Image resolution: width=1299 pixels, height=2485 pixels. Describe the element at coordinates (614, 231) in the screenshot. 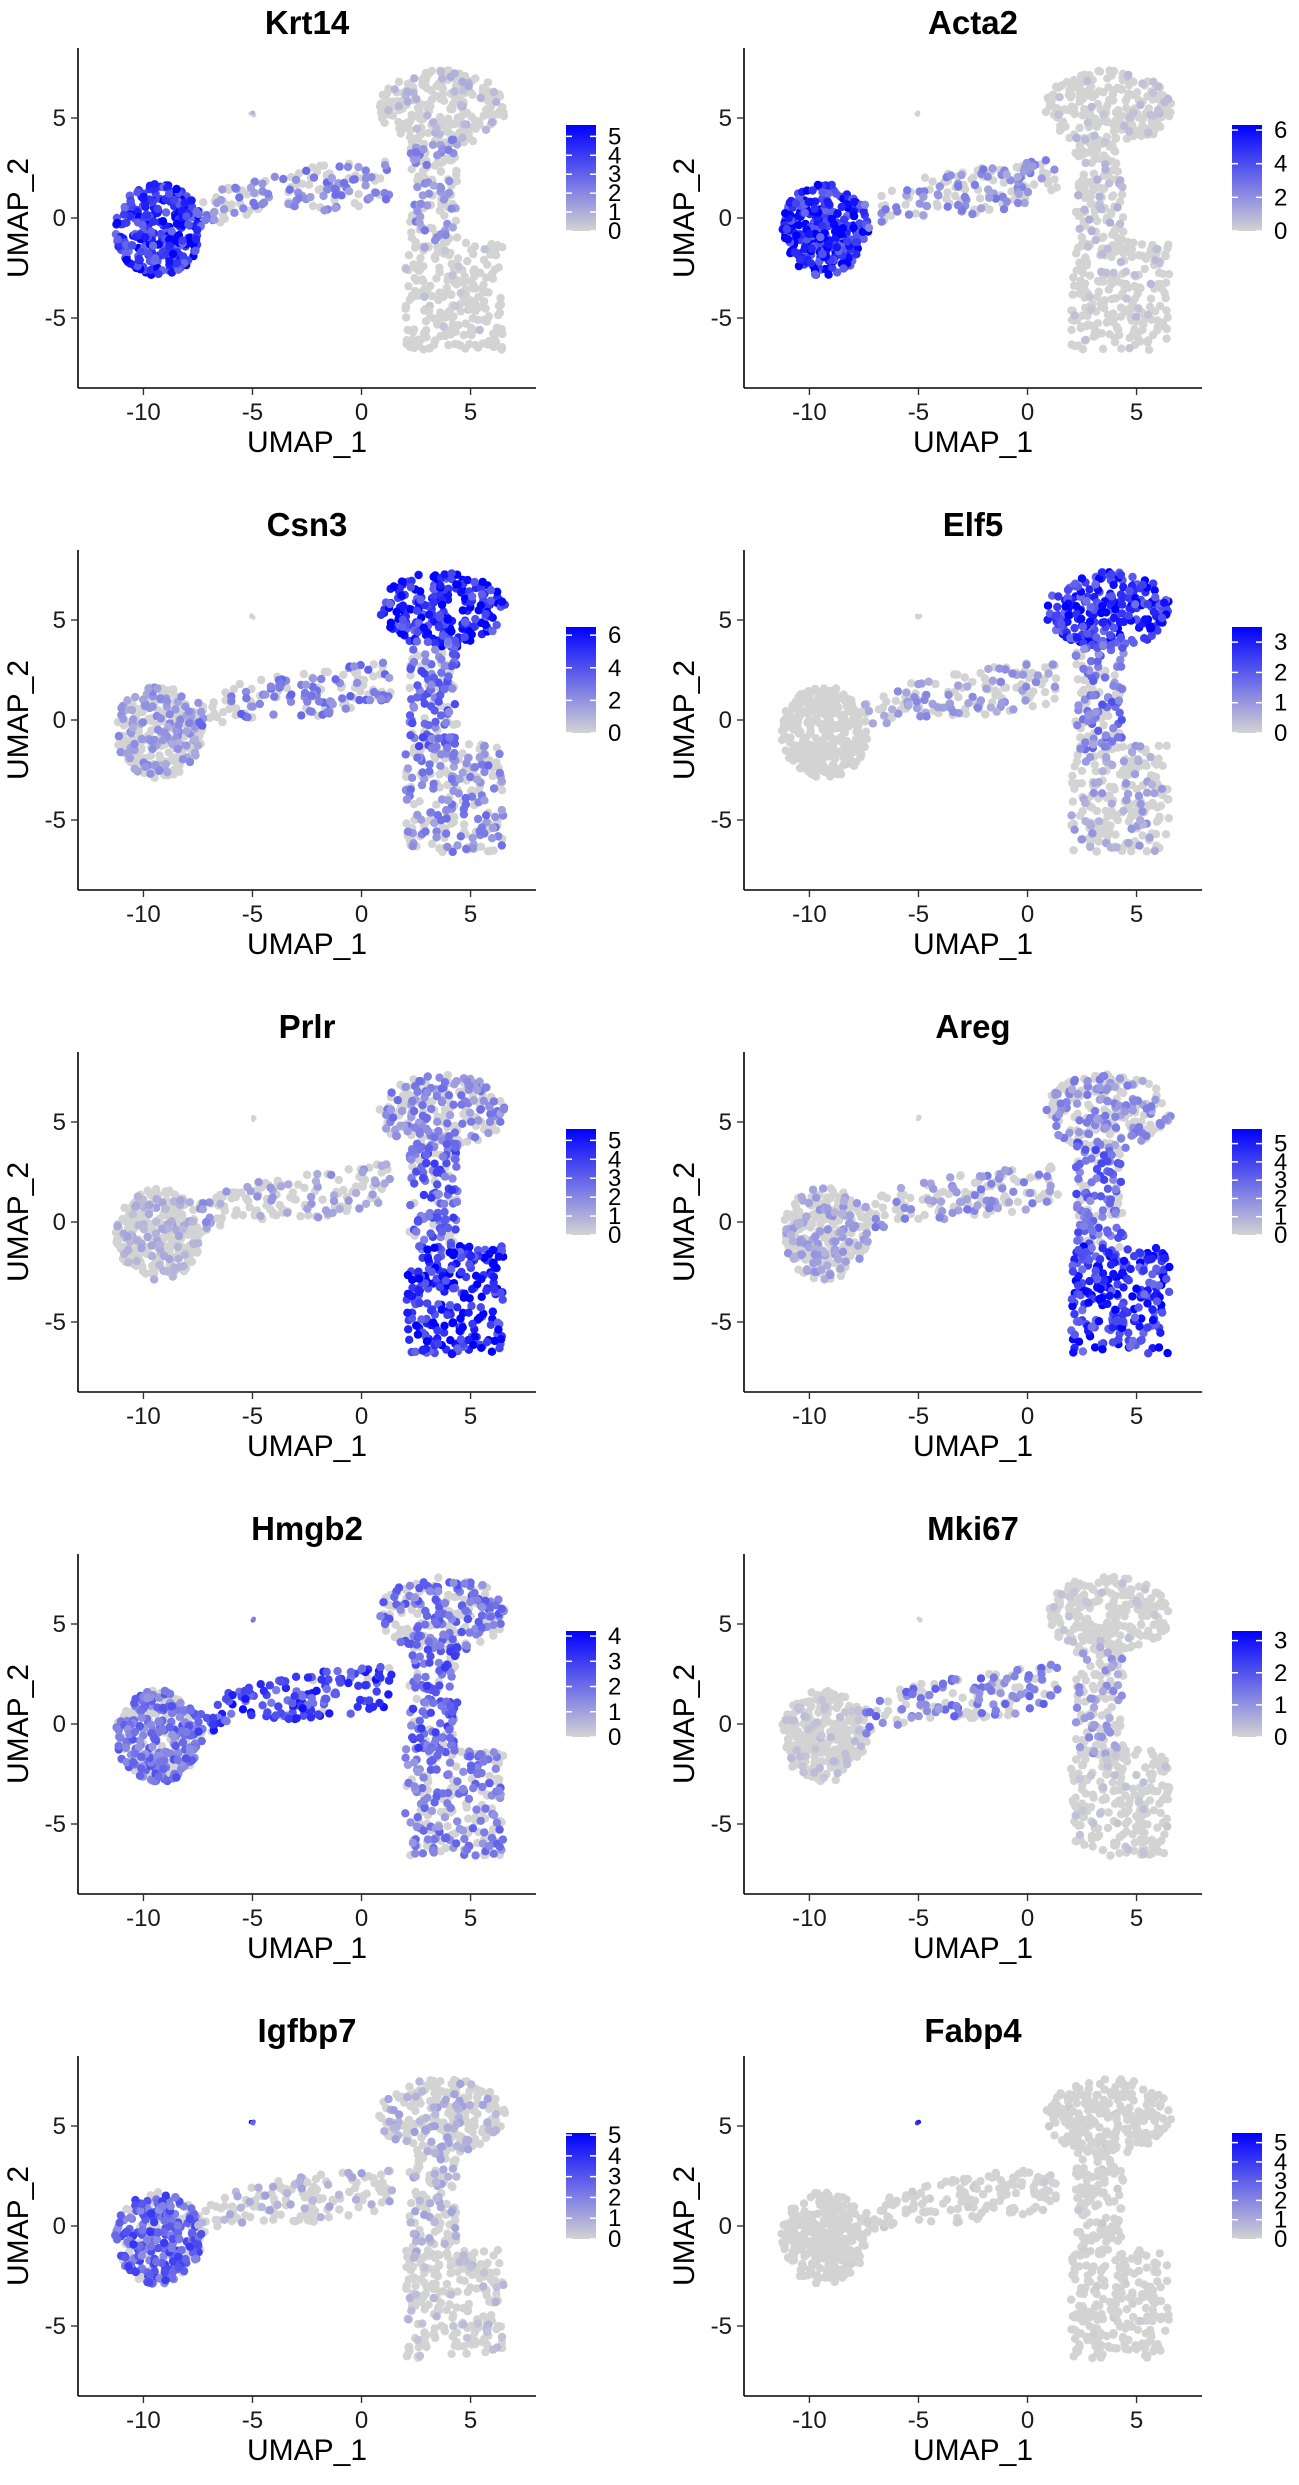

I see `legend-tick-label: 0` at that location.